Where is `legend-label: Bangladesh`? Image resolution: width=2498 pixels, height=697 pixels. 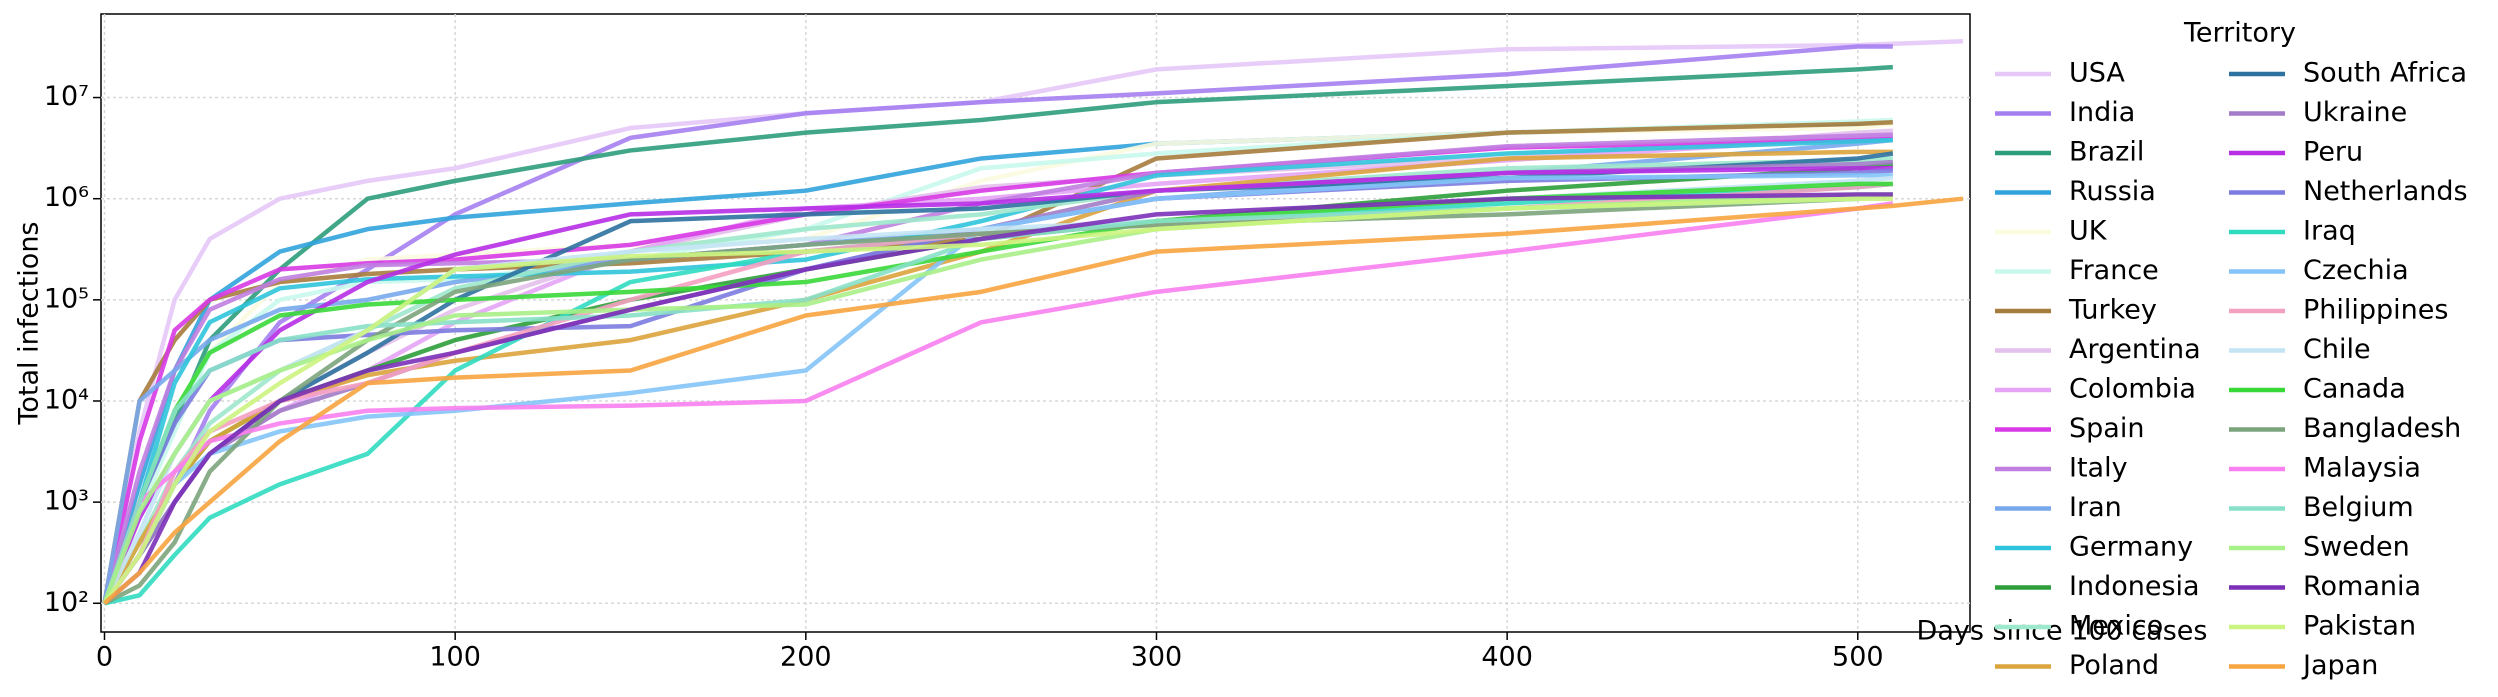
legend-label: Bangladesh is located at coordinates (2382, 428).